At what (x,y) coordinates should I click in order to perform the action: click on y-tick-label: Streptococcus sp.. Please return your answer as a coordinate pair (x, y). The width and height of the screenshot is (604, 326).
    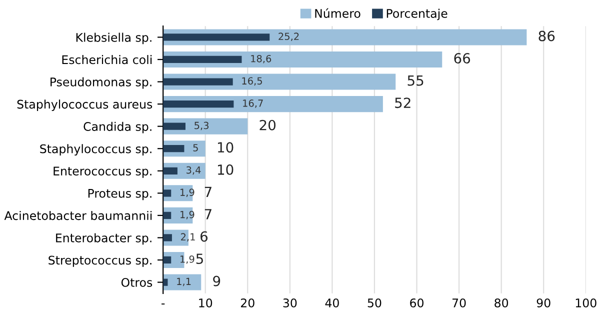
    Looking at the image, I should click on (100, 261).